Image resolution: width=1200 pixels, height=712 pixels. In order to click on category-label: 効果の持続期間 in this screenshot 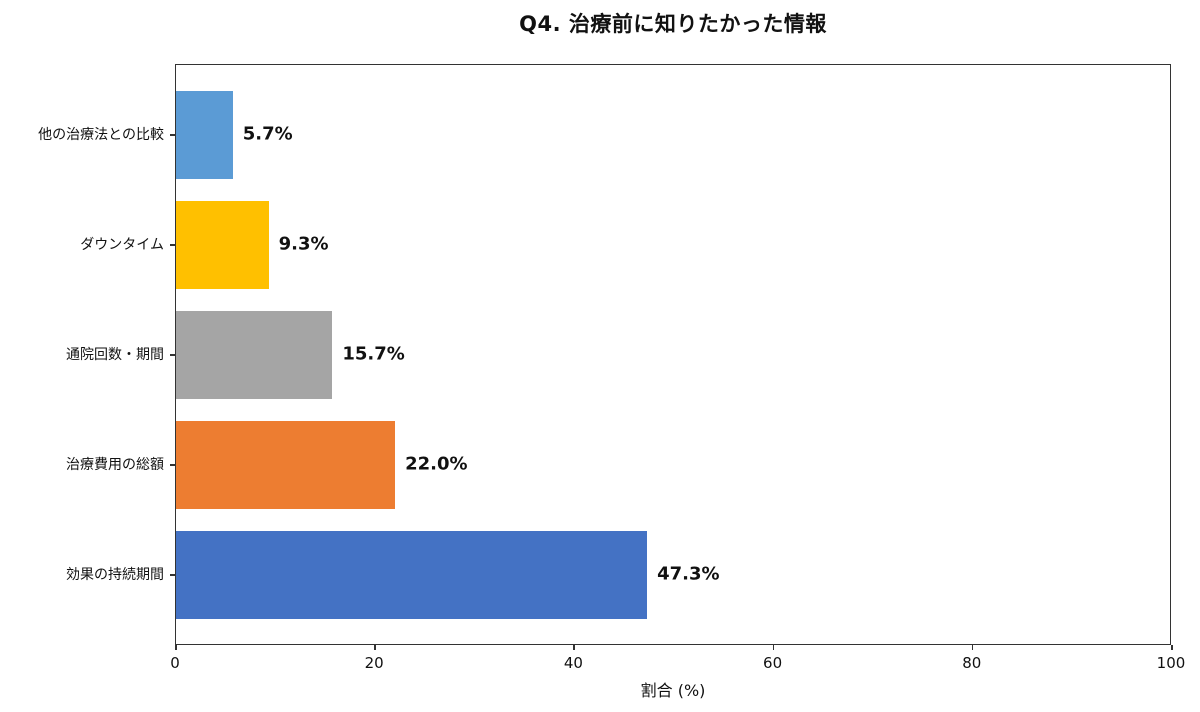, I will do `click(115, 575)`.